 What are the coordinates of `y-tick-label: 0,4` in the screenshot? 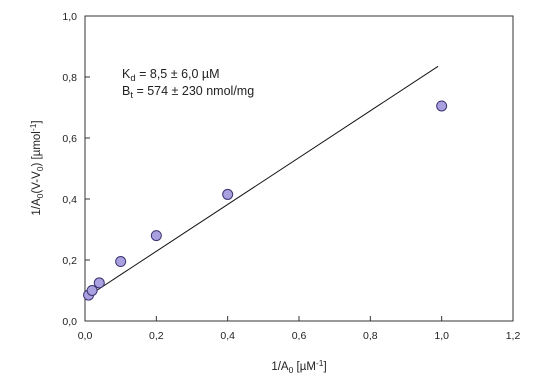 It's located at (69, 200).